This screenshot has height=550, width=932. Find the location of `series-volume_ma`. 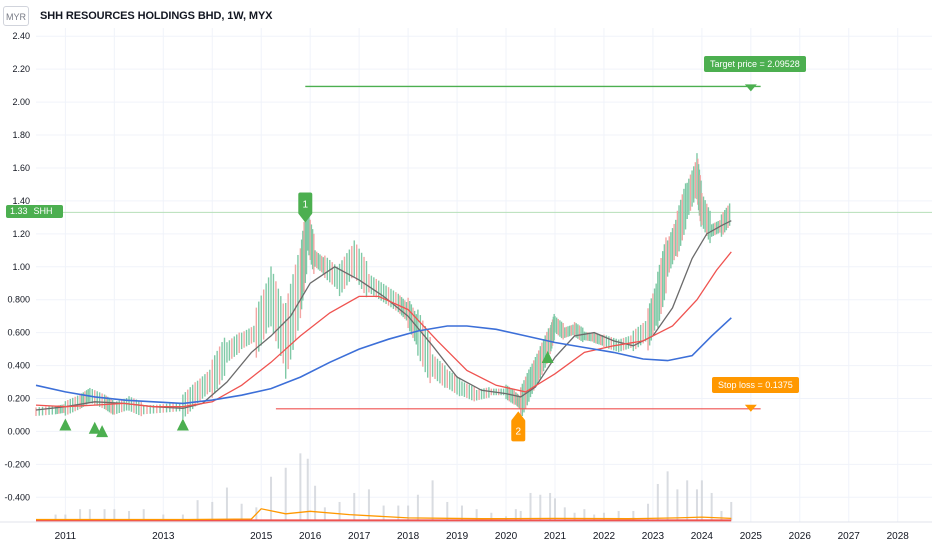

series-volume_ma is located at coordinates (384, 514).